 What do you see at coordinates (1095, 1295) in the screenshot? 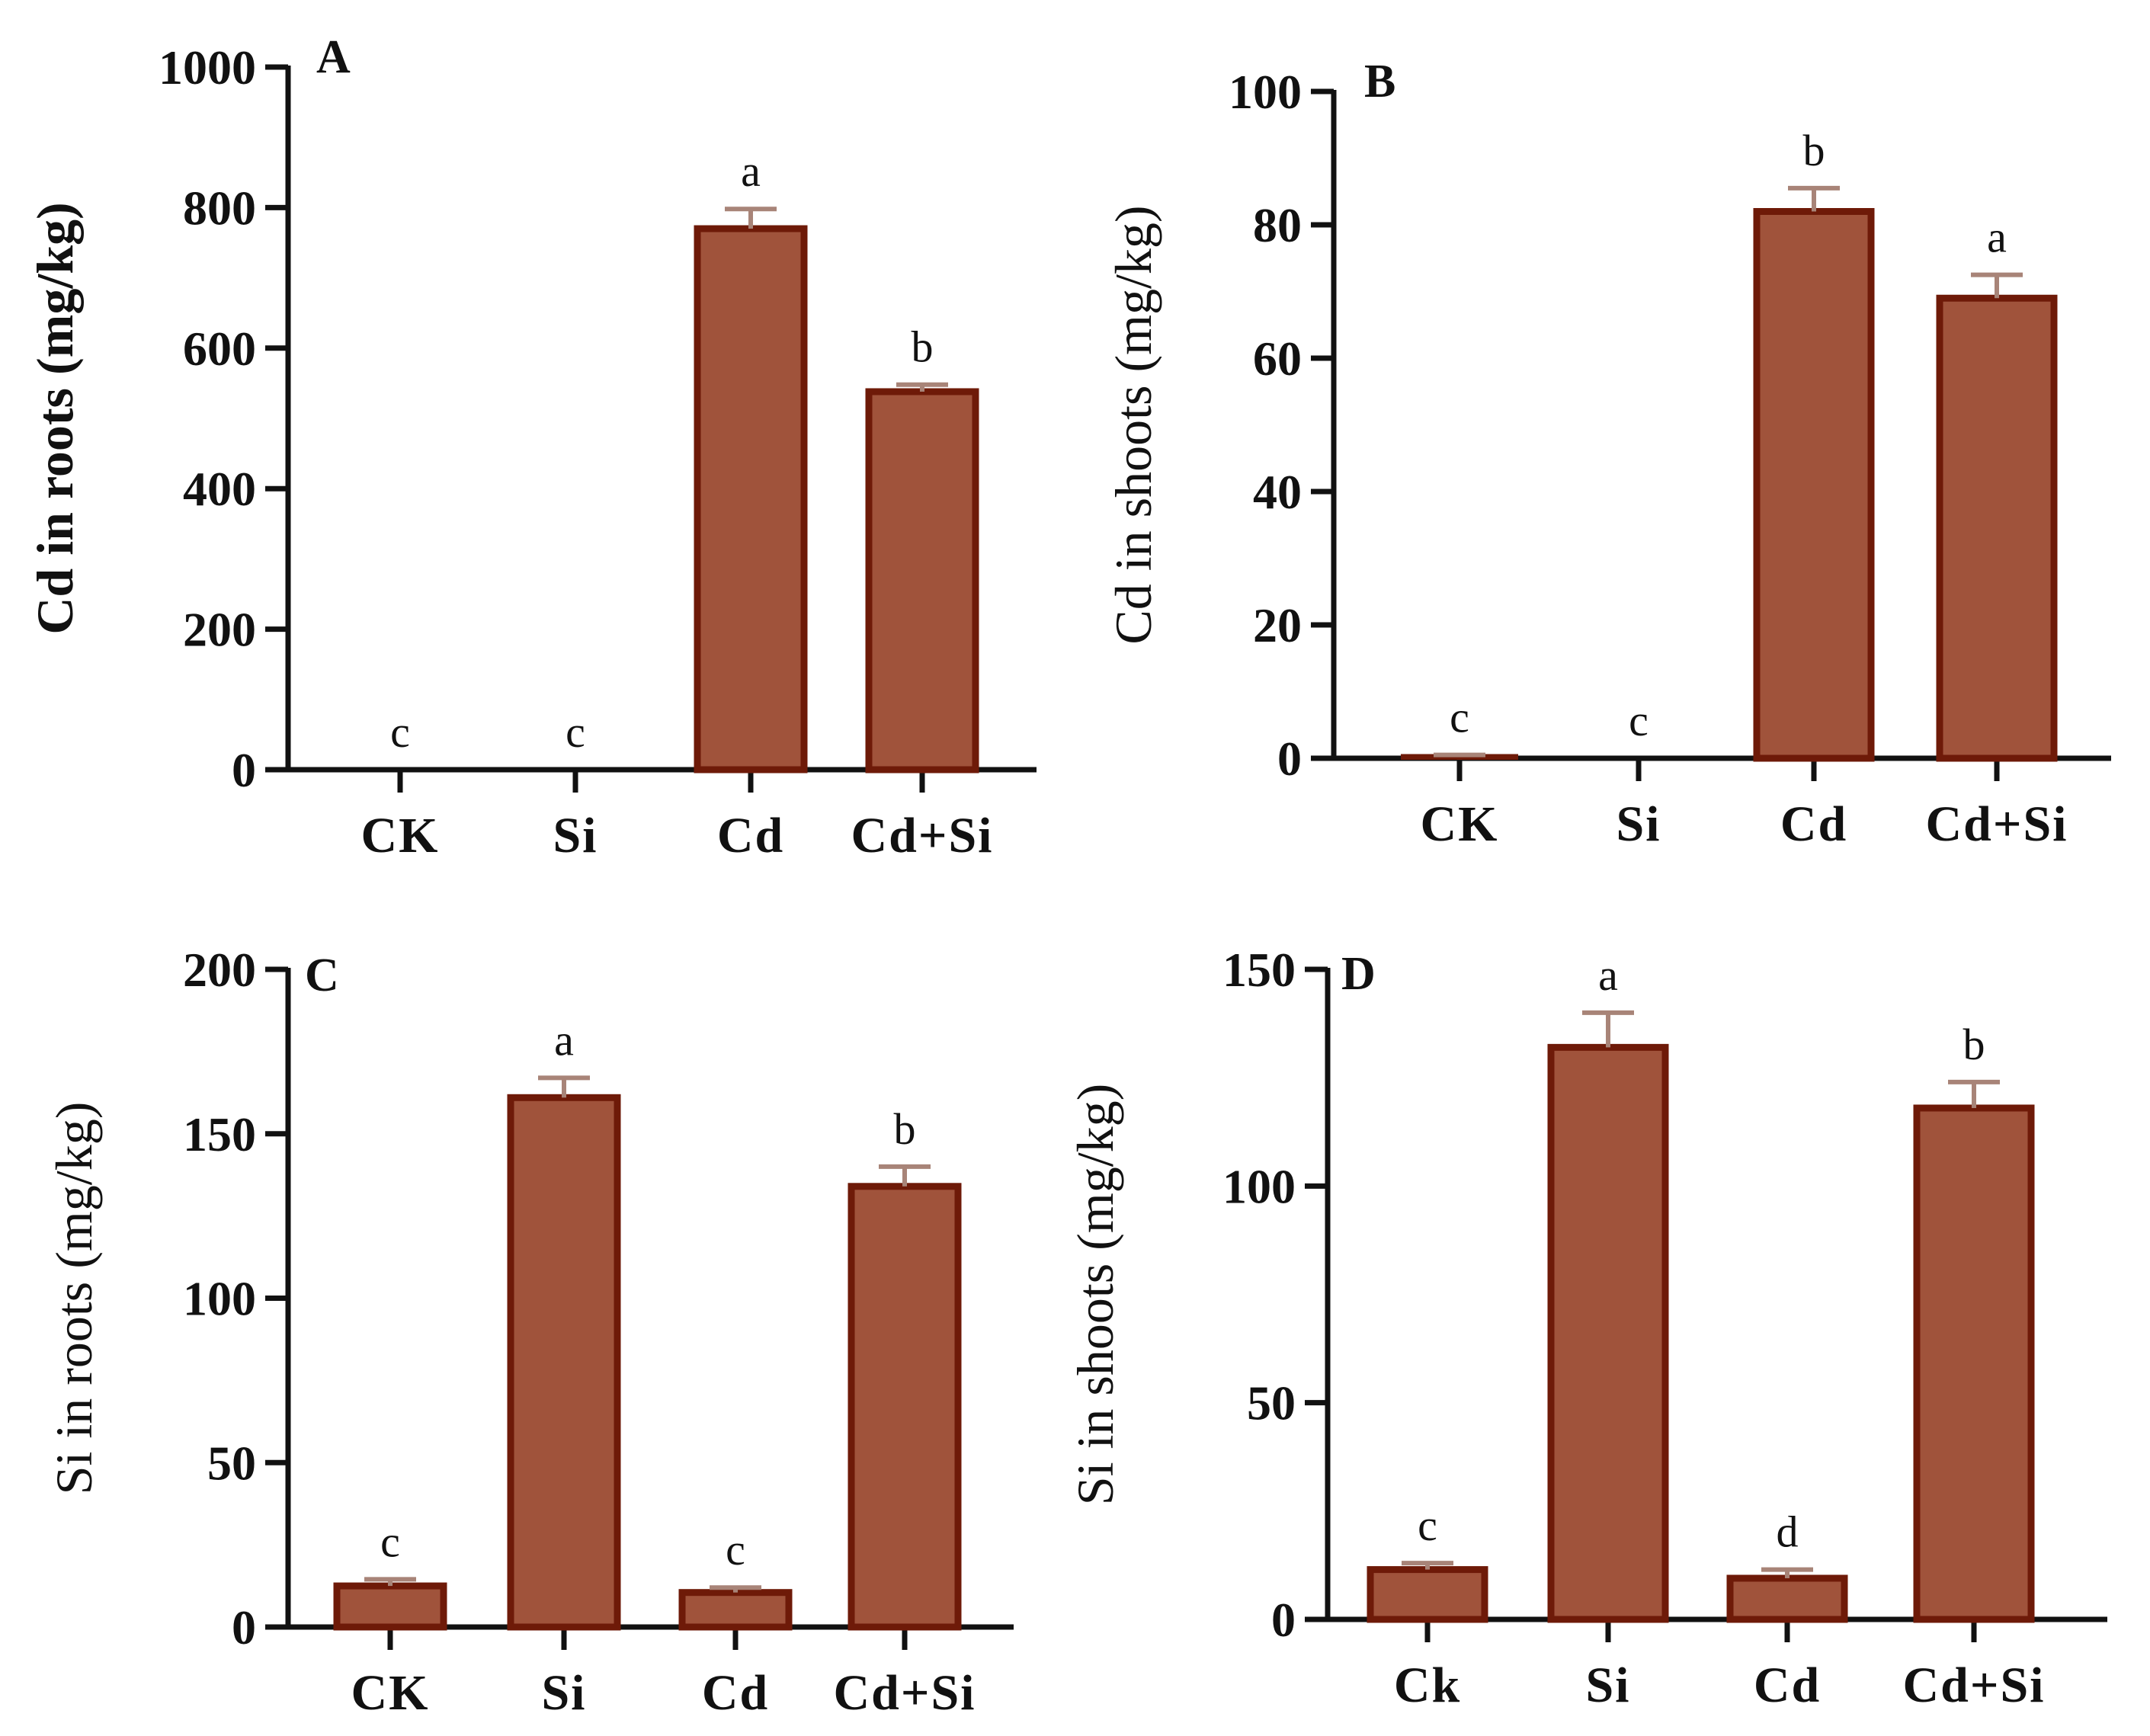
I see `y-axis-title: Si in shoots (mg/kg)` at bounding box center [1095, 1295].